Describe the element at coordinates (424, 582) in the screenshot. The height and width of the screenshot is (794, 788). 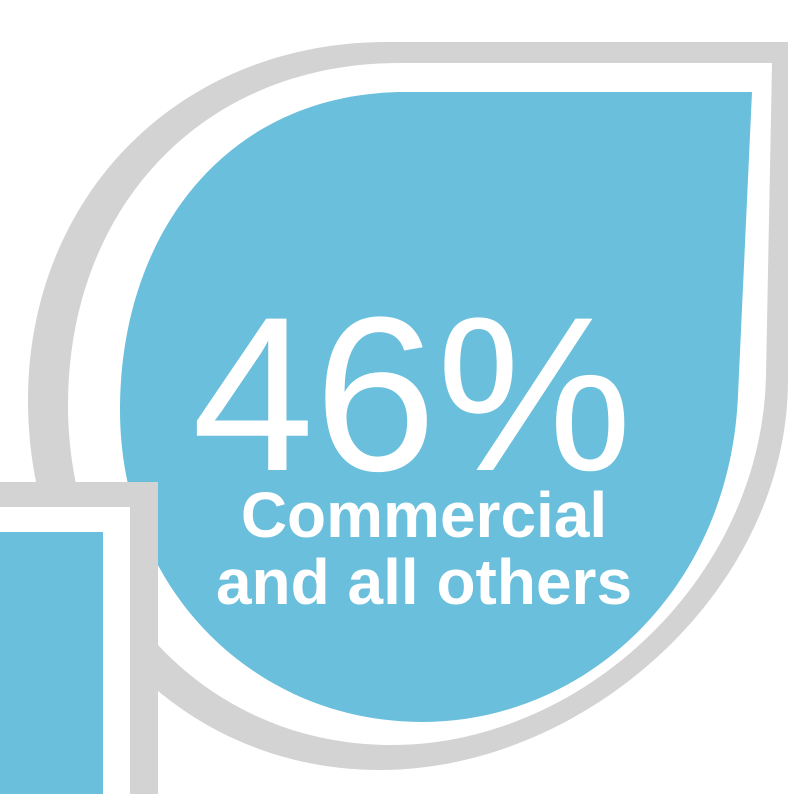
I see `category-label-line-2: and all others` at that location.